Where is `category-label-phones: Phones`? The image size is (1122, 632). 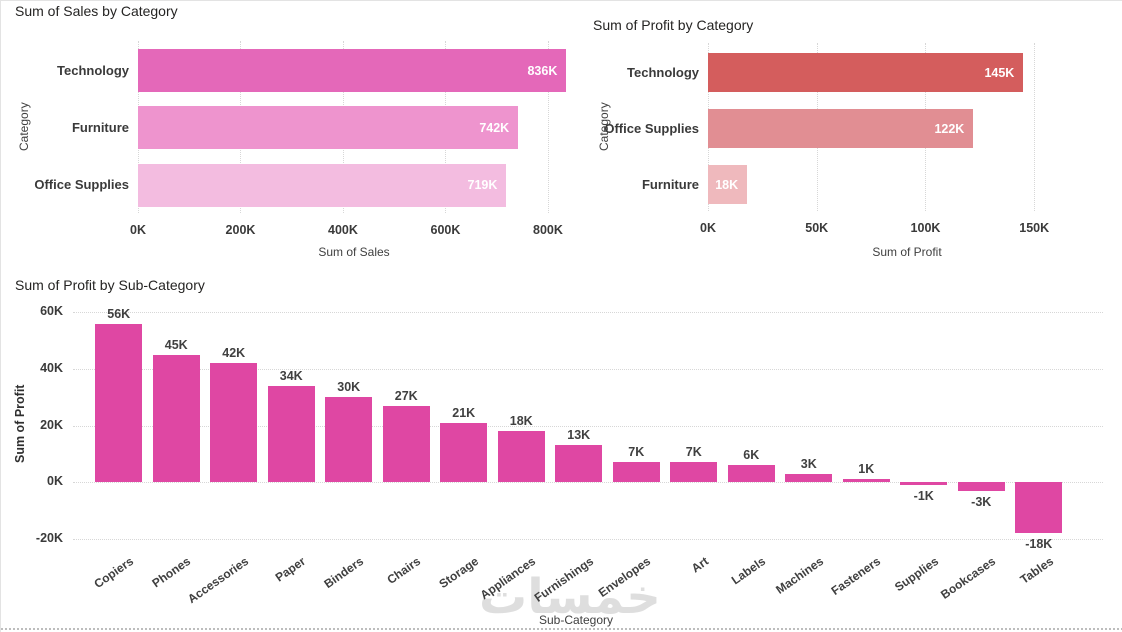
category-label-phones: Phones is located at coordinates (171, 572).